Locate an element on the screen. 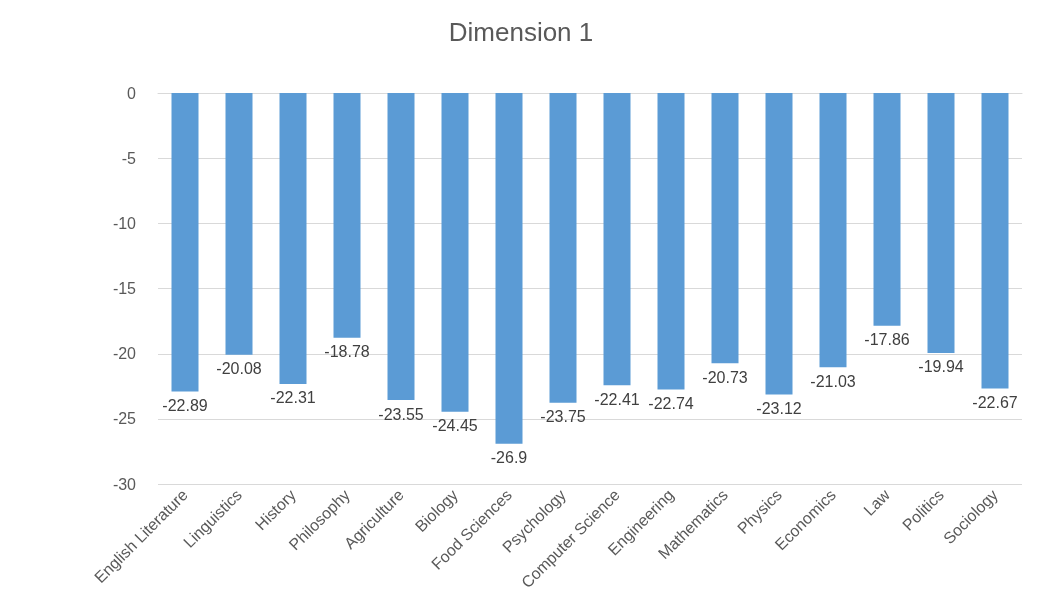 Image resolution: width=1042 pixels, height=601 pixels. data-label: -24.45 is located at coordinates (455, 426).